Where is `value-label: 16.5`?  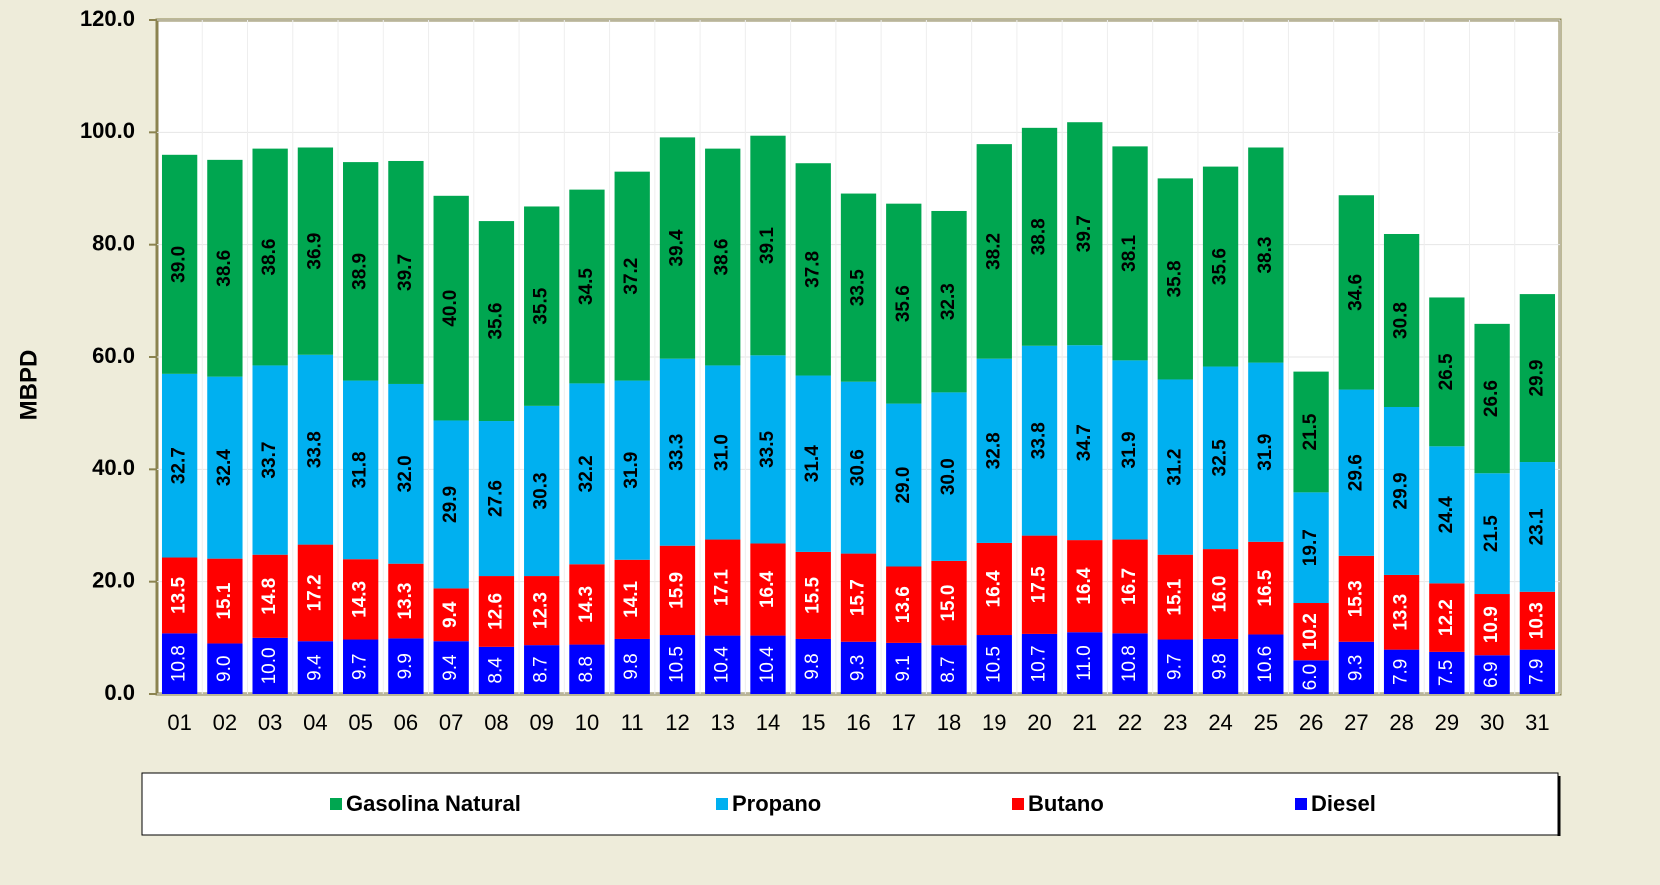 value-label: 16.5 is located at coordinates (1265, 587).